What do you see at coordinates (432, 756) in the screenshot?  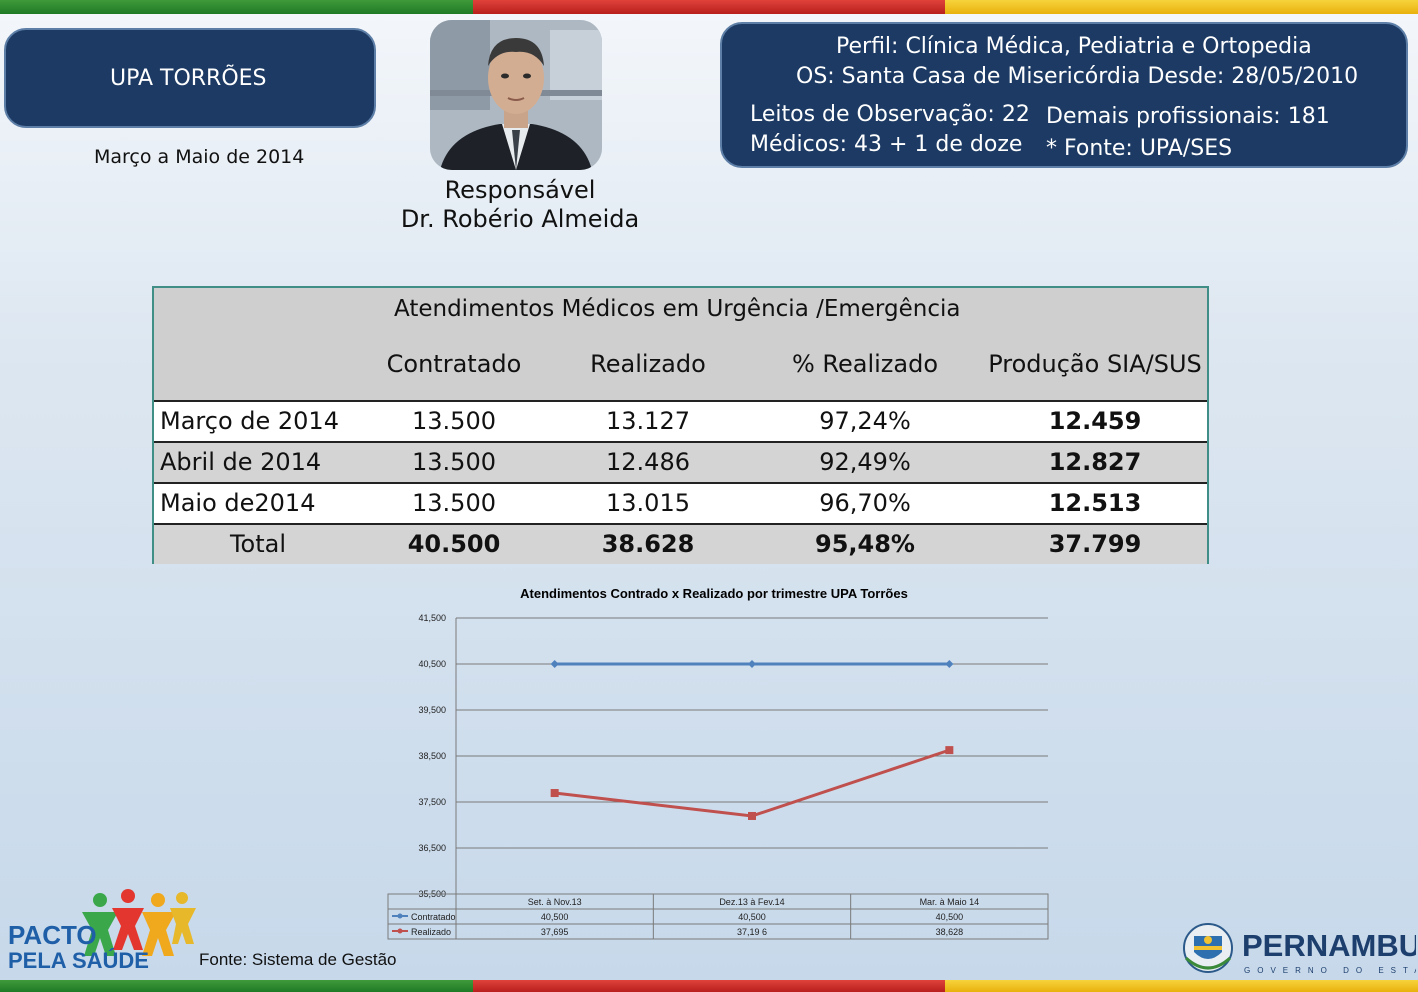 I see `y-tick-label: 38,500` at bounding box center [432, 756].